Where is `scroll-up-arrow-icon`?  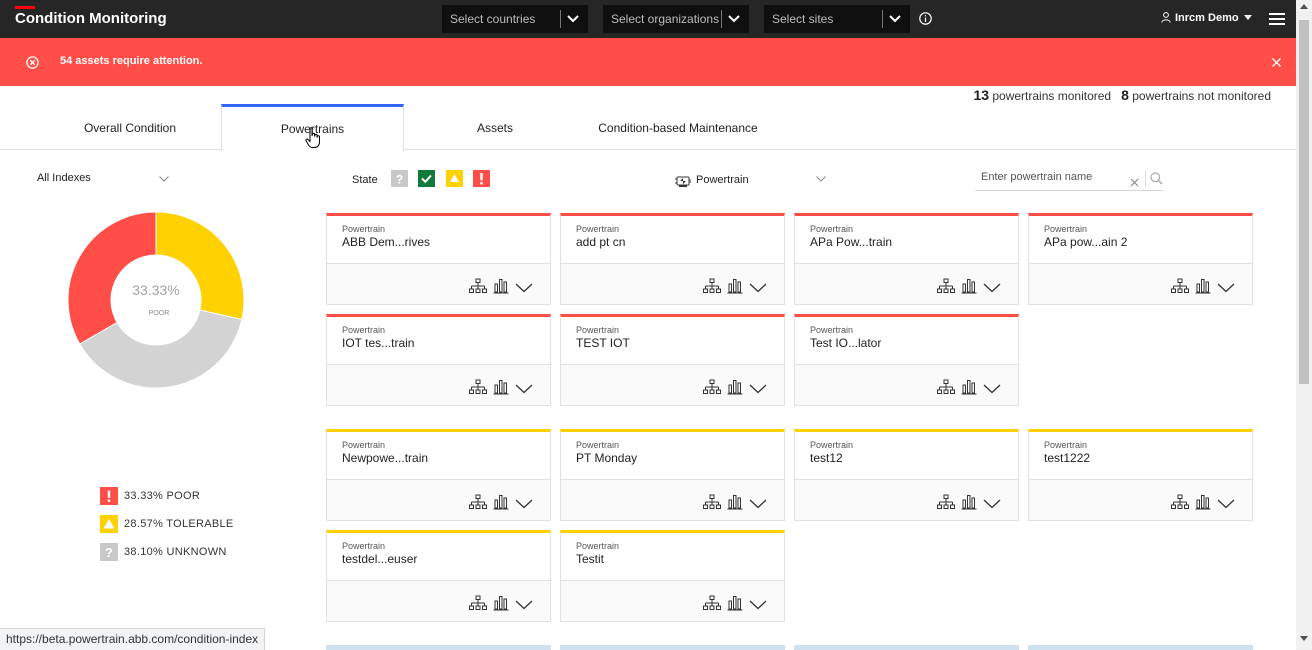 scroll-up-arrow-icon is located at coordinates (1304, 6).